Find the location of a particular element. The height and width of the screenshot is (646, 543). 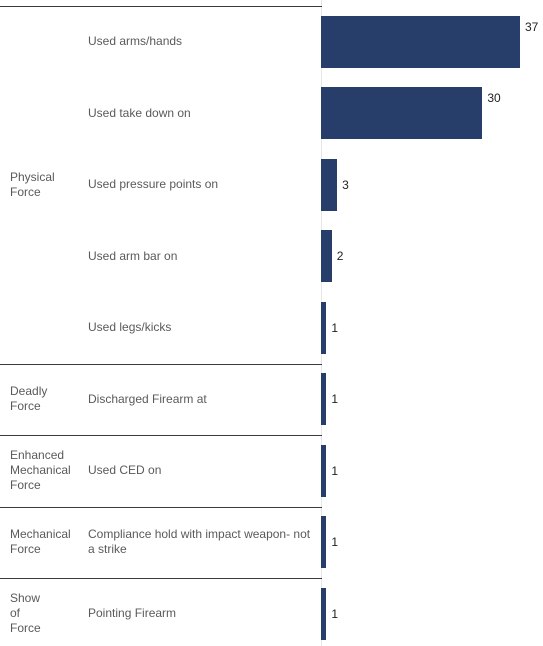

item-label: Pointing Firearm is located at coordinates (132, 613).